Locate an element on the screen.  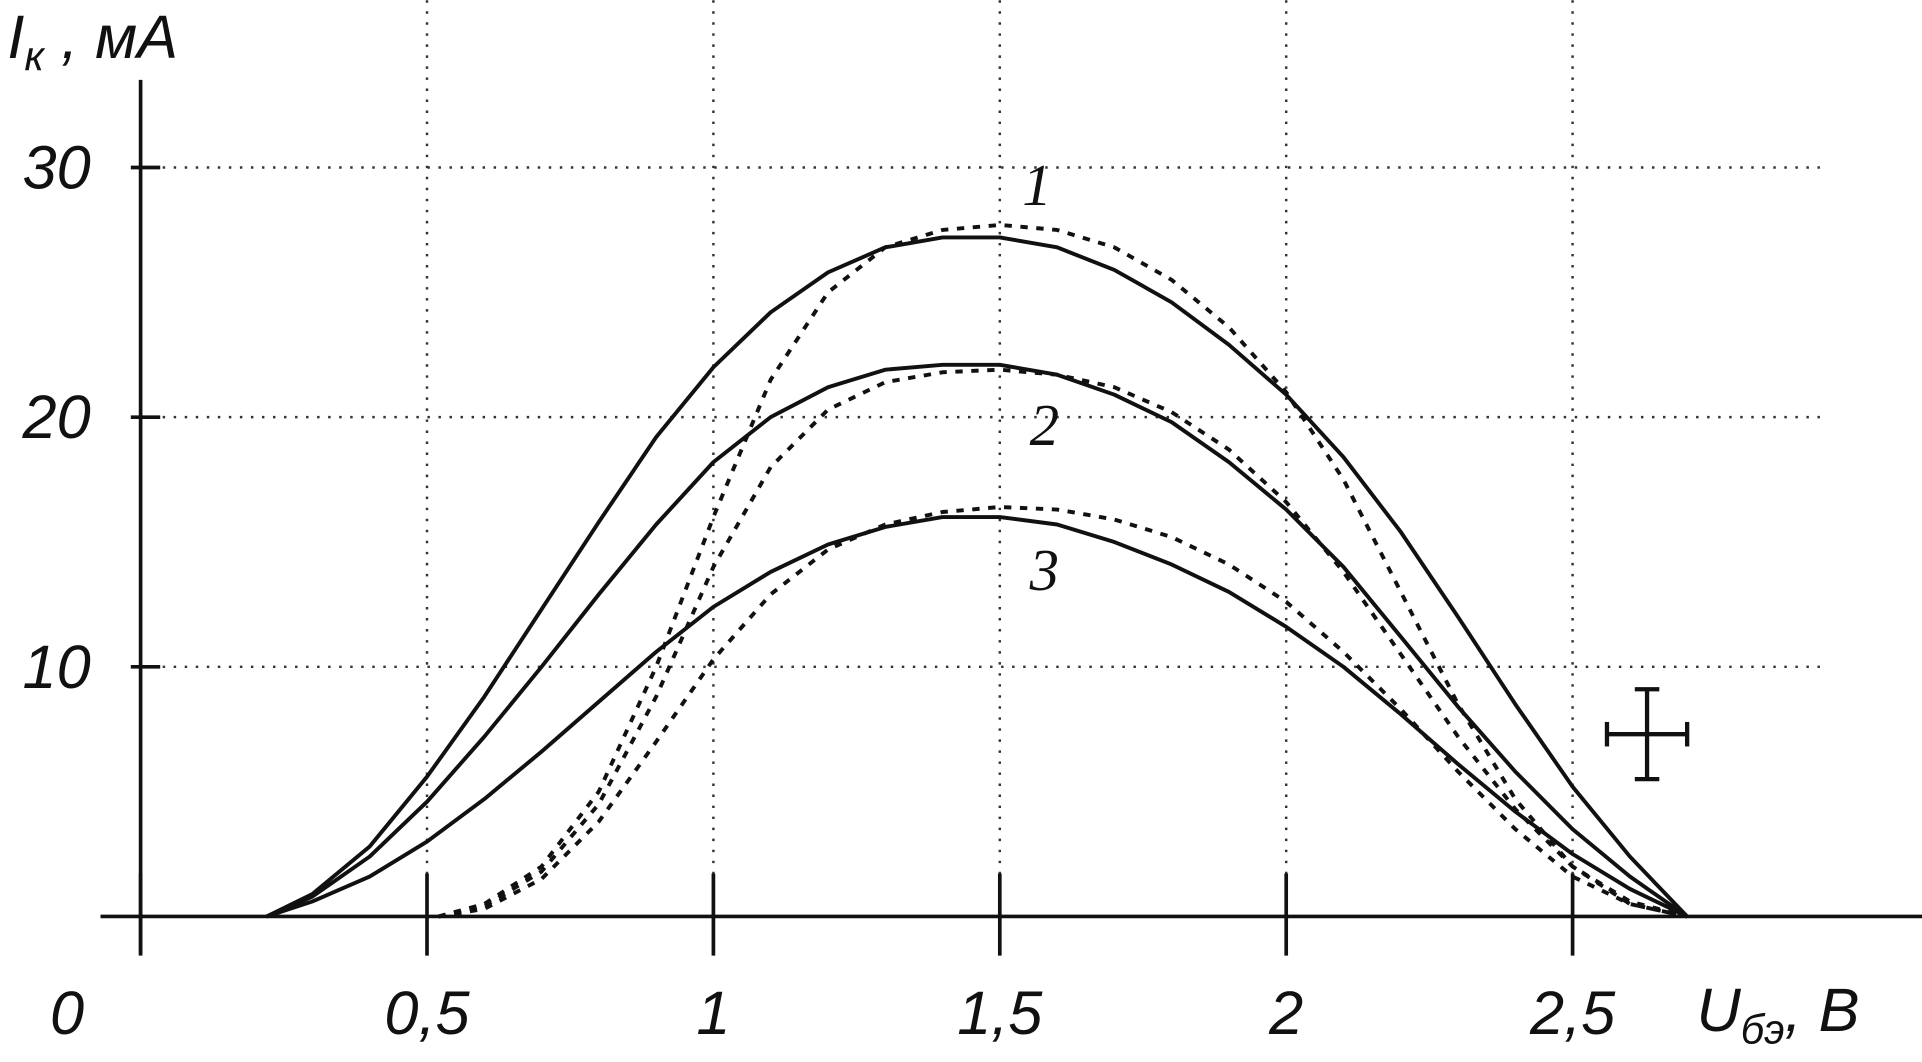
x-tick-label: 0,5 is located at coordinates (427, 1013).